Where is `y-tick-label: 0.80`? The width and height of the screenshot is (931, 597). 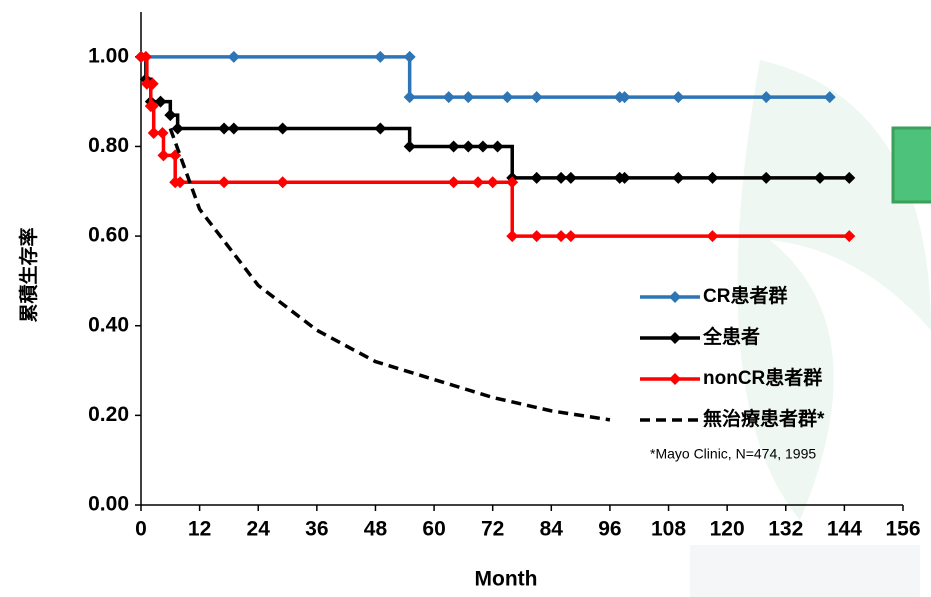
y-tick-label: 0.80 is located at coordinates (108, 145).